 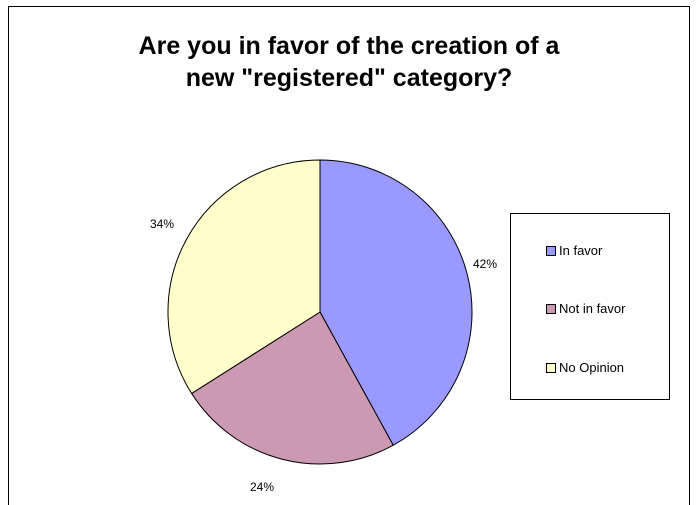 What do you see at coordinates (292, 388) in the screenshot?
I see `pie-slice-not-in-favor` at bounding box center [292, 388].